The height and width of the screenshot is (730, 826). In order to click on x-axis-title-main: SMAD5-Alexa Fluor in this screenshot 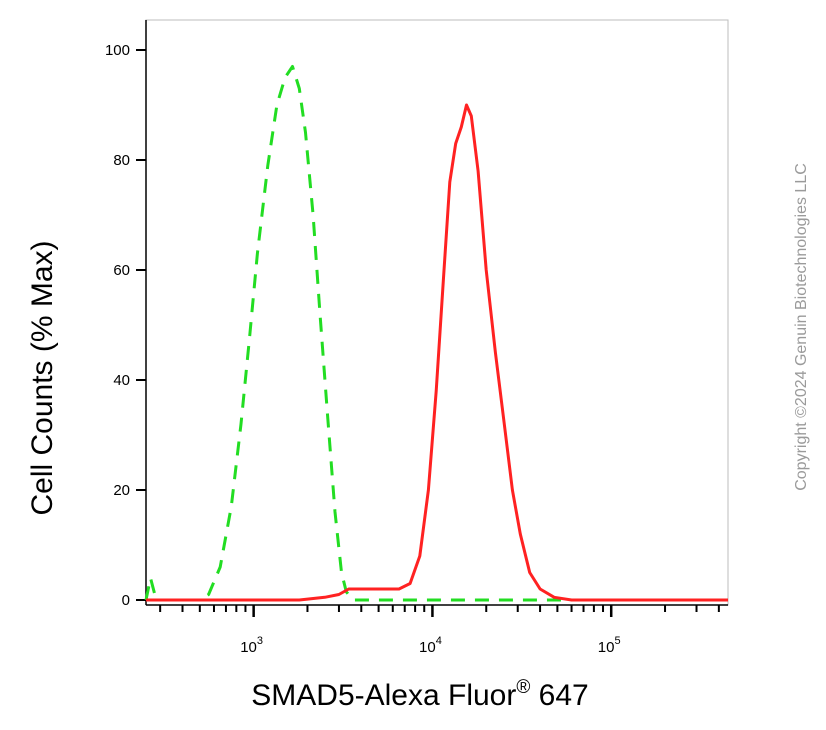, I will do `click(383, 695)`.